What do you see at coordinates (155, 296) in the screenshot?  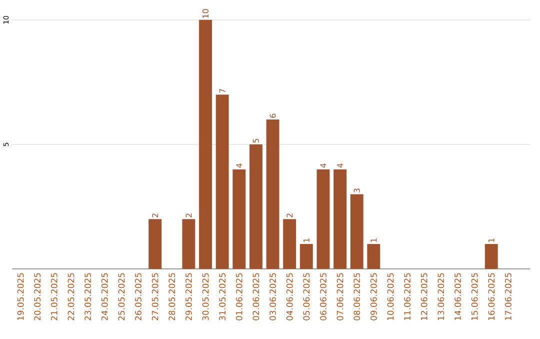 I see `x-tick-label: 27.05.2025` at bounding box center [155, 296].